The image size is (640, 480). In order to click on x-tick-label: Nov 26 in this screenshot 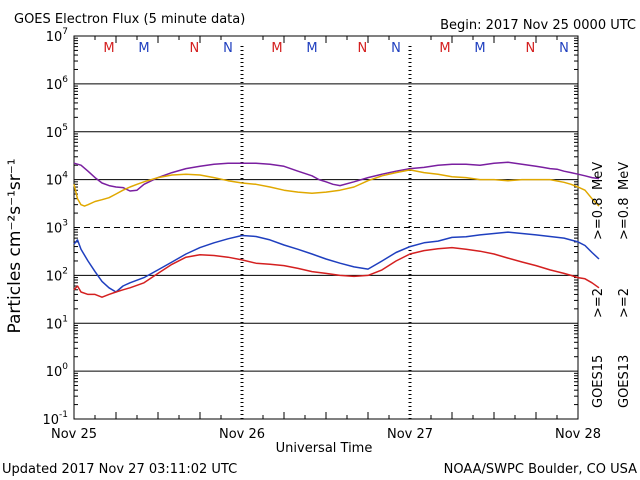, I will do `click(242, 434)`.